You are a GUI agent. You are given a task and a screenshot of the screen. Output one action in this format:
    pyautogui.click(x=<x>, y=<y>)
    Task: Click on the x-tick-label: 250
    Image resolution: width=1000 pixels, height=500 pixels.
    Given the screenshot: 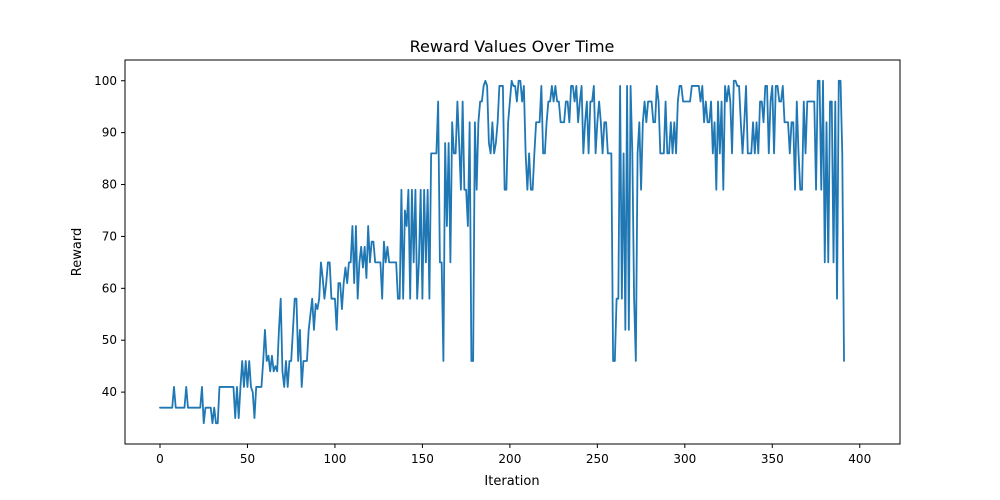 What is the action you would take?
    pyautogui.click(x=597, y=459)
    